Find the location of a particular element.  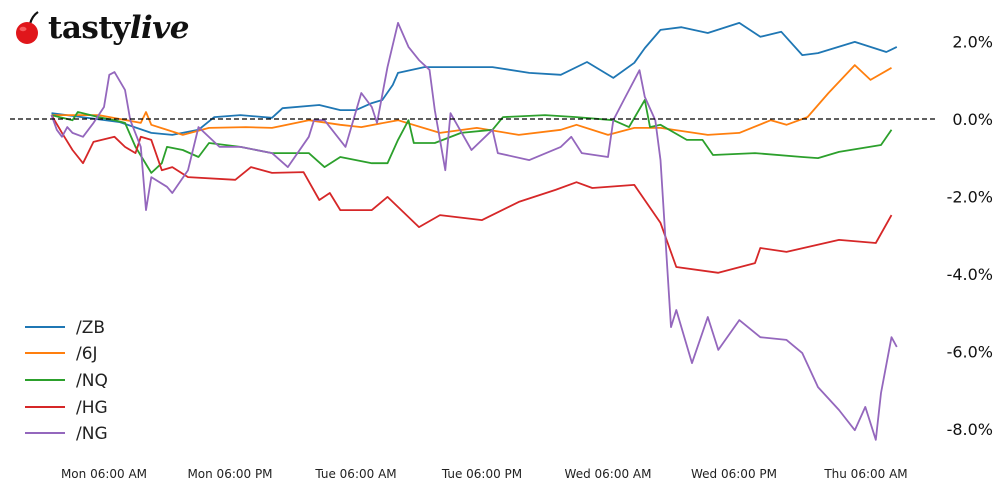

legend-item: /ZB is located at coordinates (65, 328).